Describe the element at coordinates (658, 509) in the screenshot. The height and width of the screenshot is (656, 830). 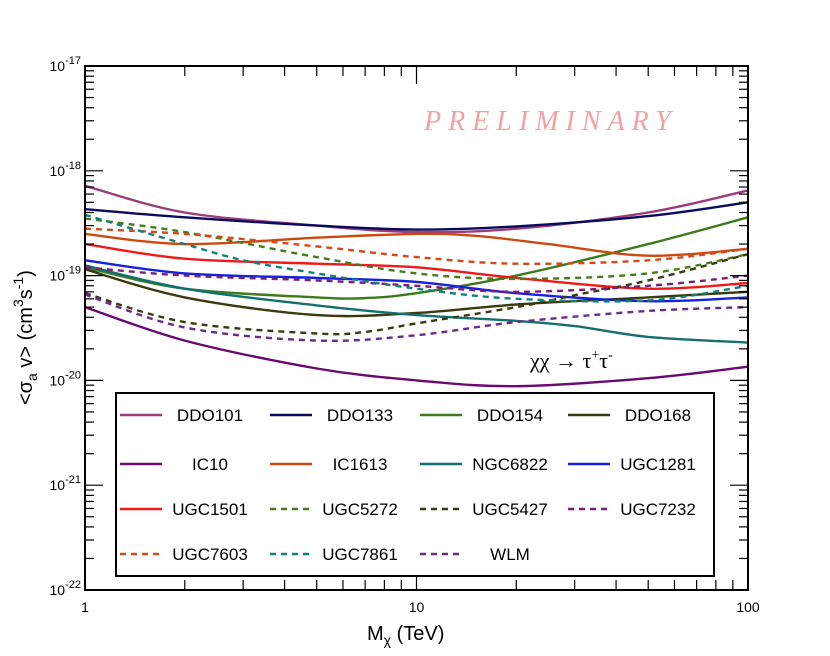
I see `legend-label-ugc7232: UGC7232` at that location.